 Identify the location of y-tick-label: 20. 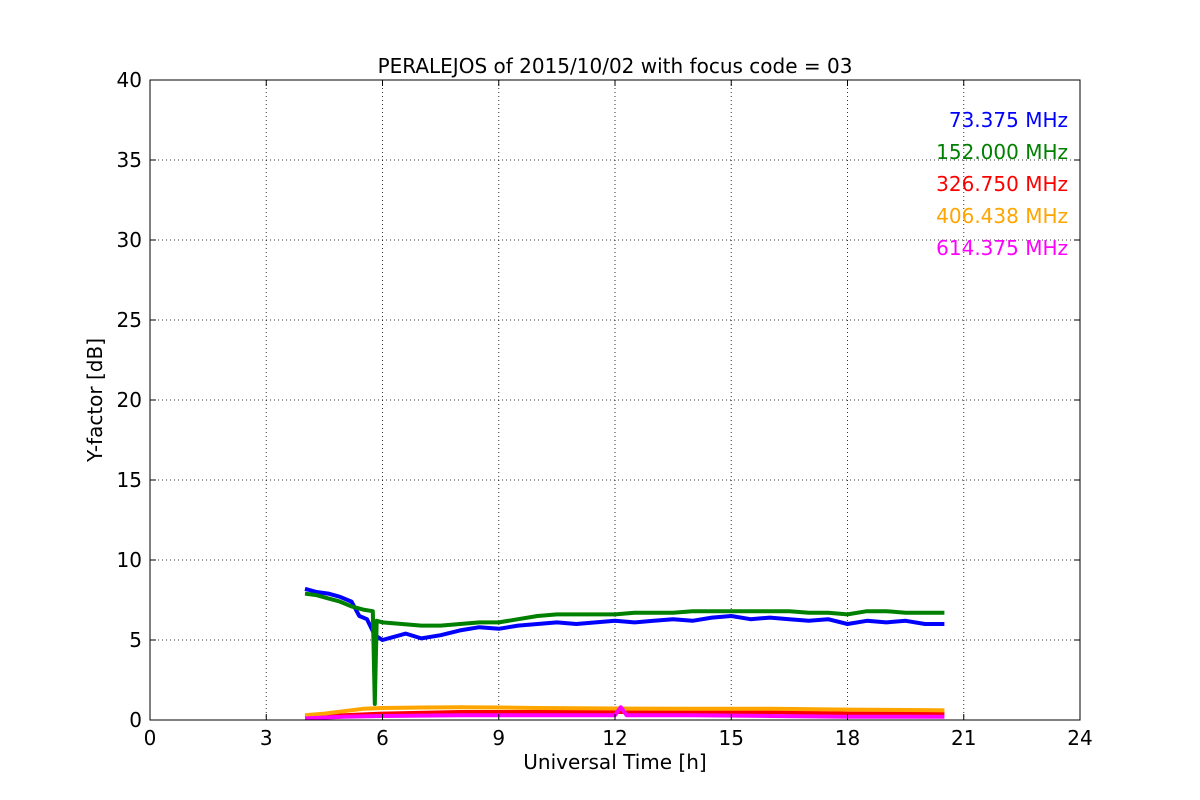
(129, 400).